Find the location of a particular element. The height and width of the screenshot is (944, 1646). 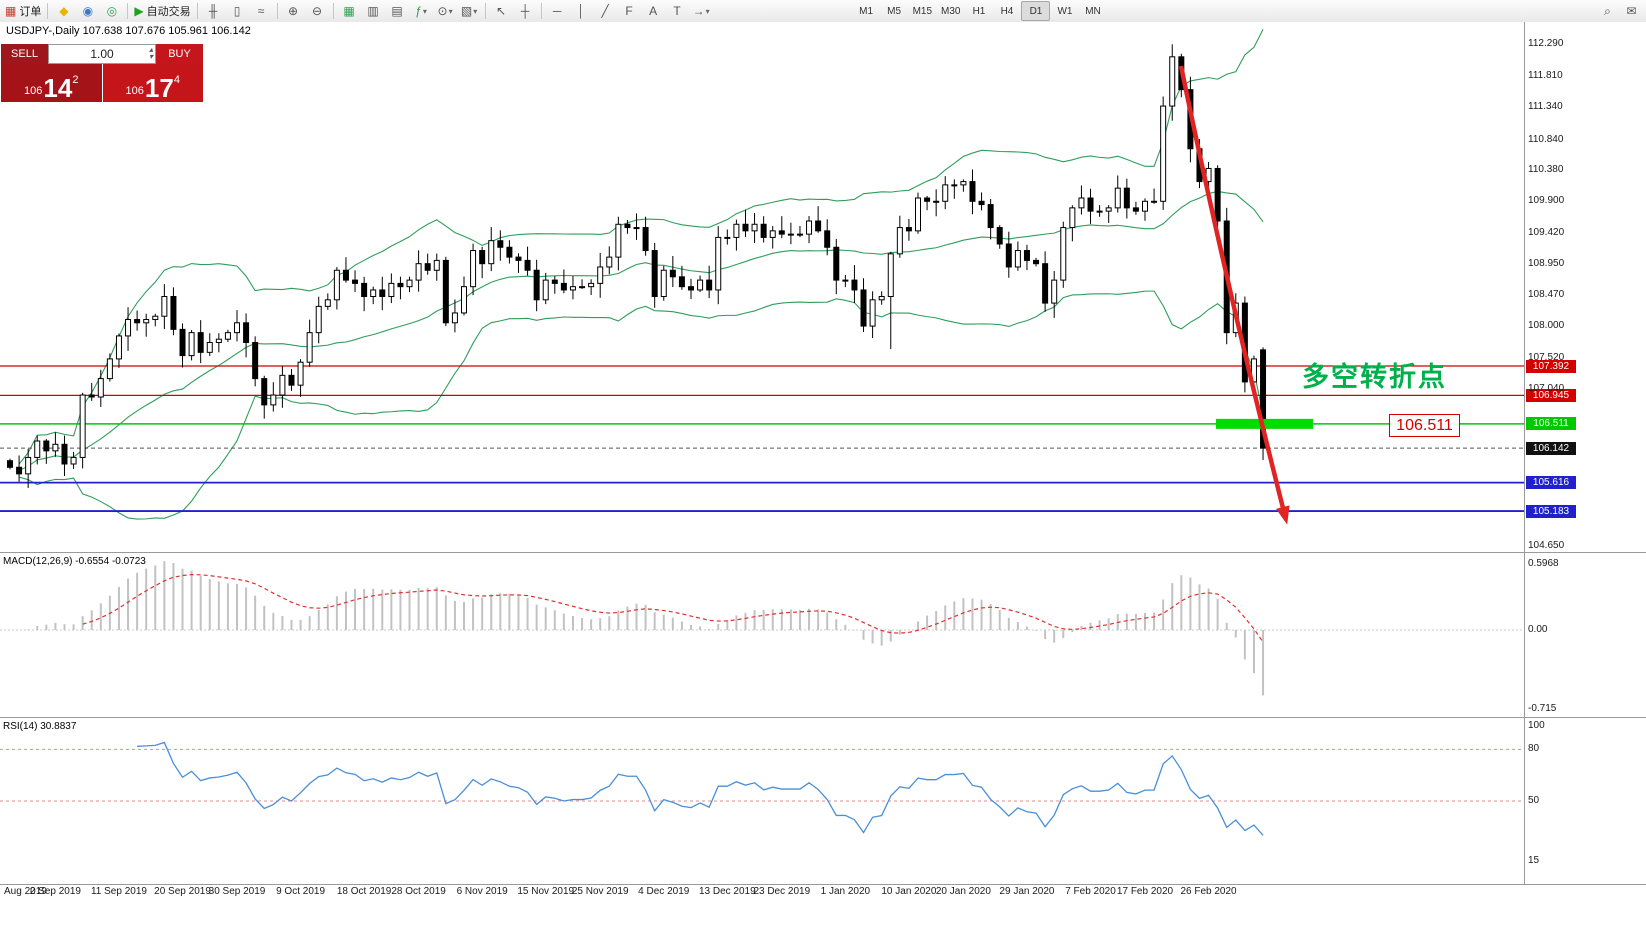

support-icon: ◉ is located at coordinates (88, 11).